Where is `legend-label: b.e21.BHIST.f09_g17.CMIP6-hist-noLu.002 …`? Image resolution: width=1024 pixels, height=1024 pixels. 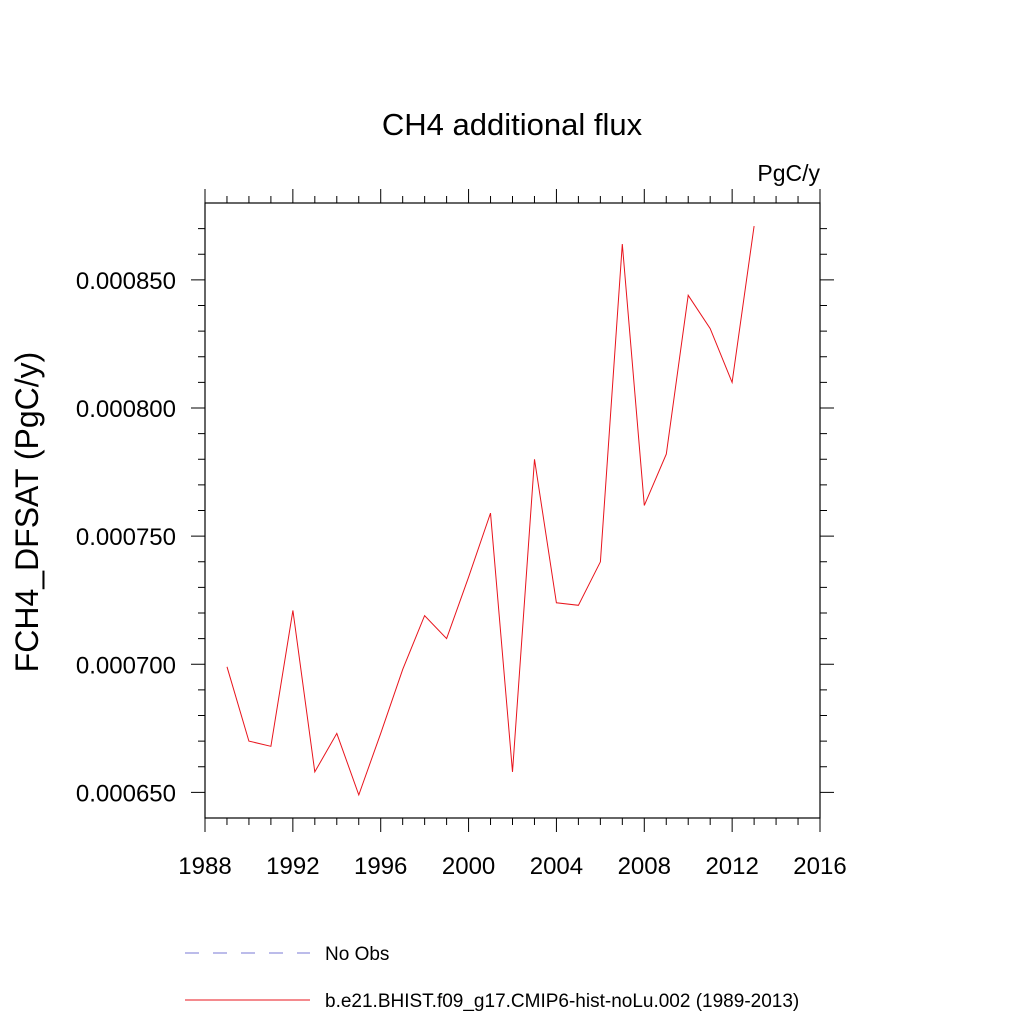 legend-label: b.e21.BHIST.f09_g17.CMIP6-hist-noLu.002 … is located at coordinates (562, 1001).